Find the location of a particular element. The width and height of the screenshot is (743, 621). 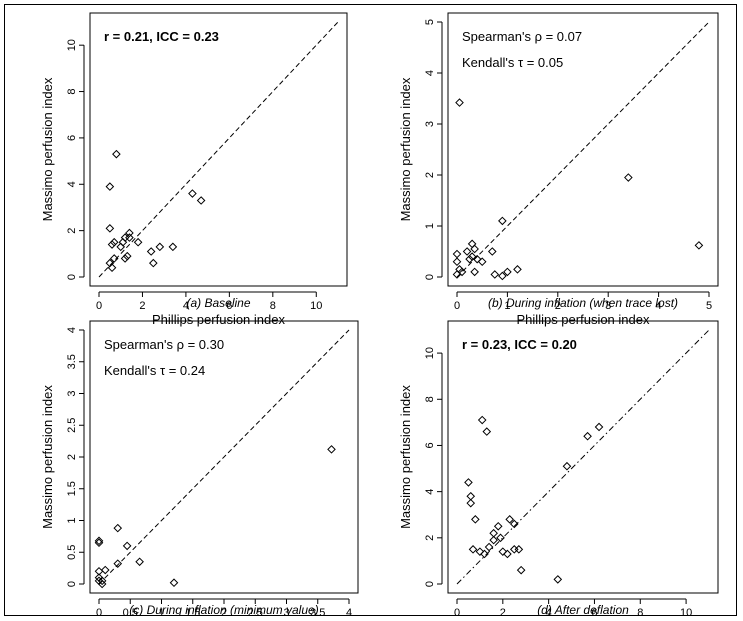

y-tick-label: 3.5 is located at coordinates (72, 361).